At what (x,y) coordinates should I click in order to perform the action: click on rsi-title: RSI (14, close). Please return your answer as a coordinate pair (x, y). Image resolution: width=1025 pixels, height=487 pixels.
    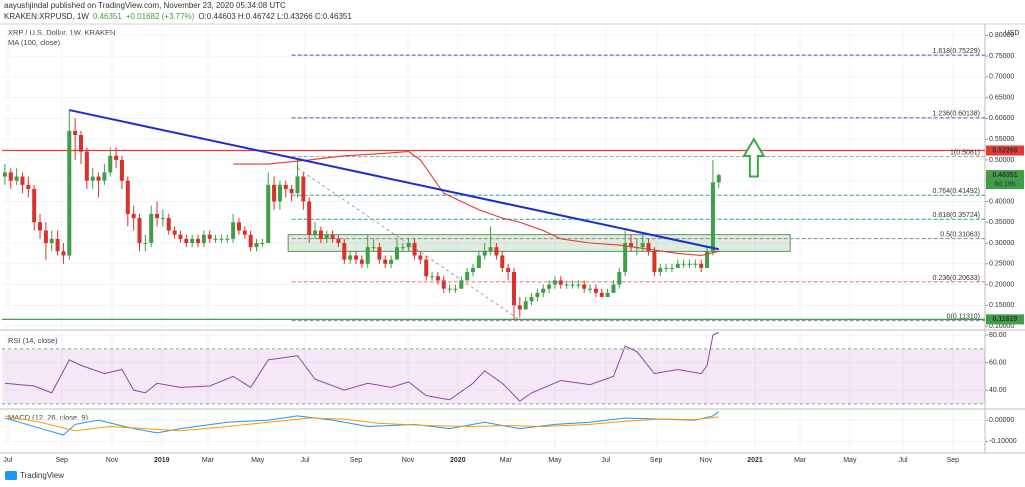
    Looking at the image, I should click on (33, 340).